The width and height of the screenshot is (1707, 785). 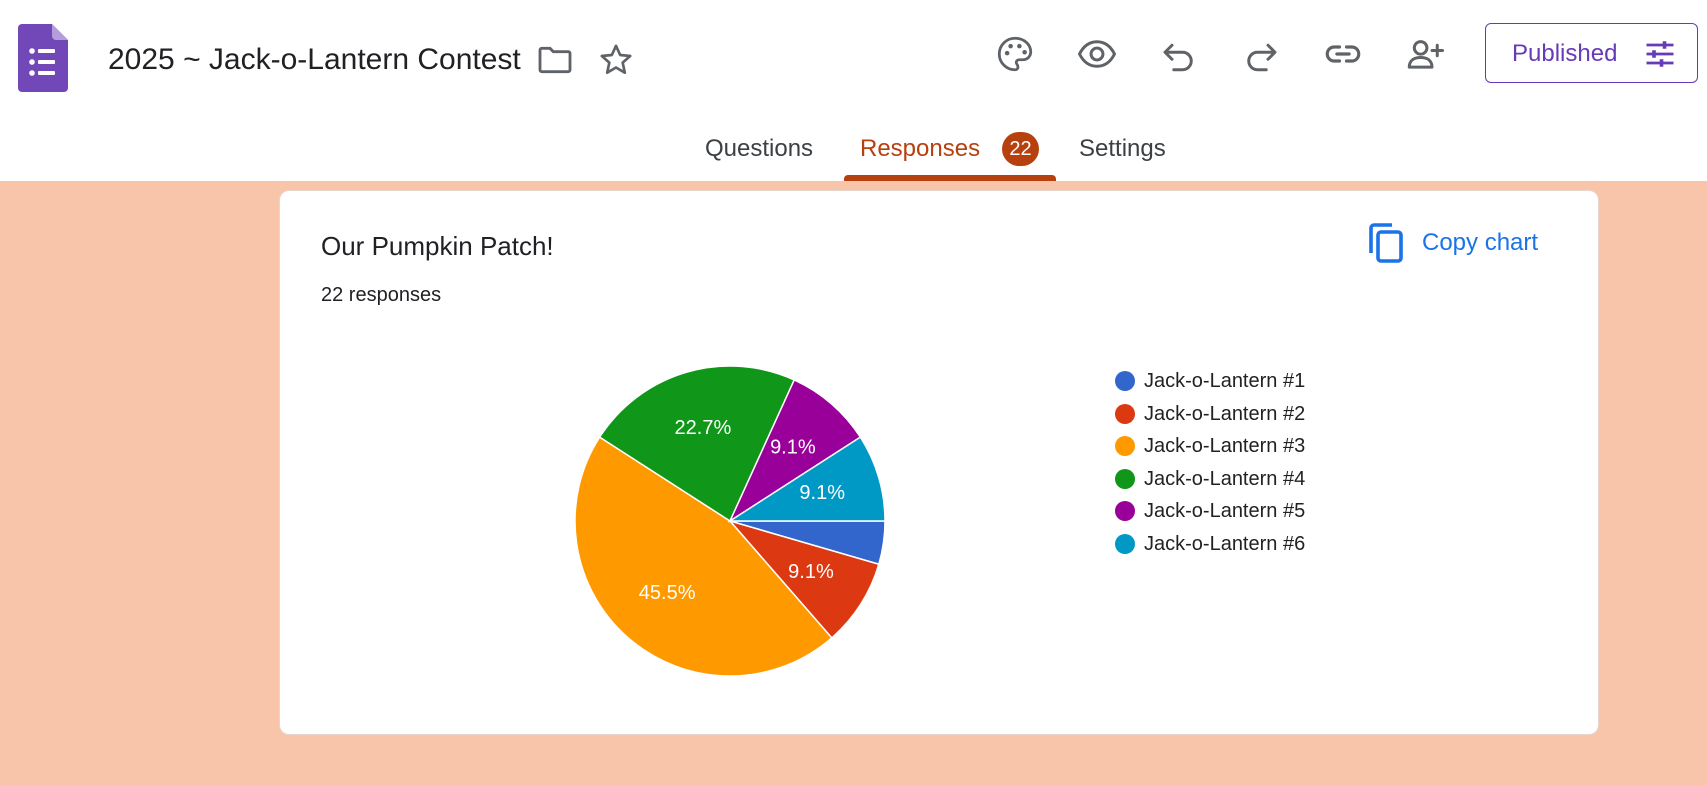 I want to click on copy-chart-button: Copy chart, so click(x=1468, y=243).